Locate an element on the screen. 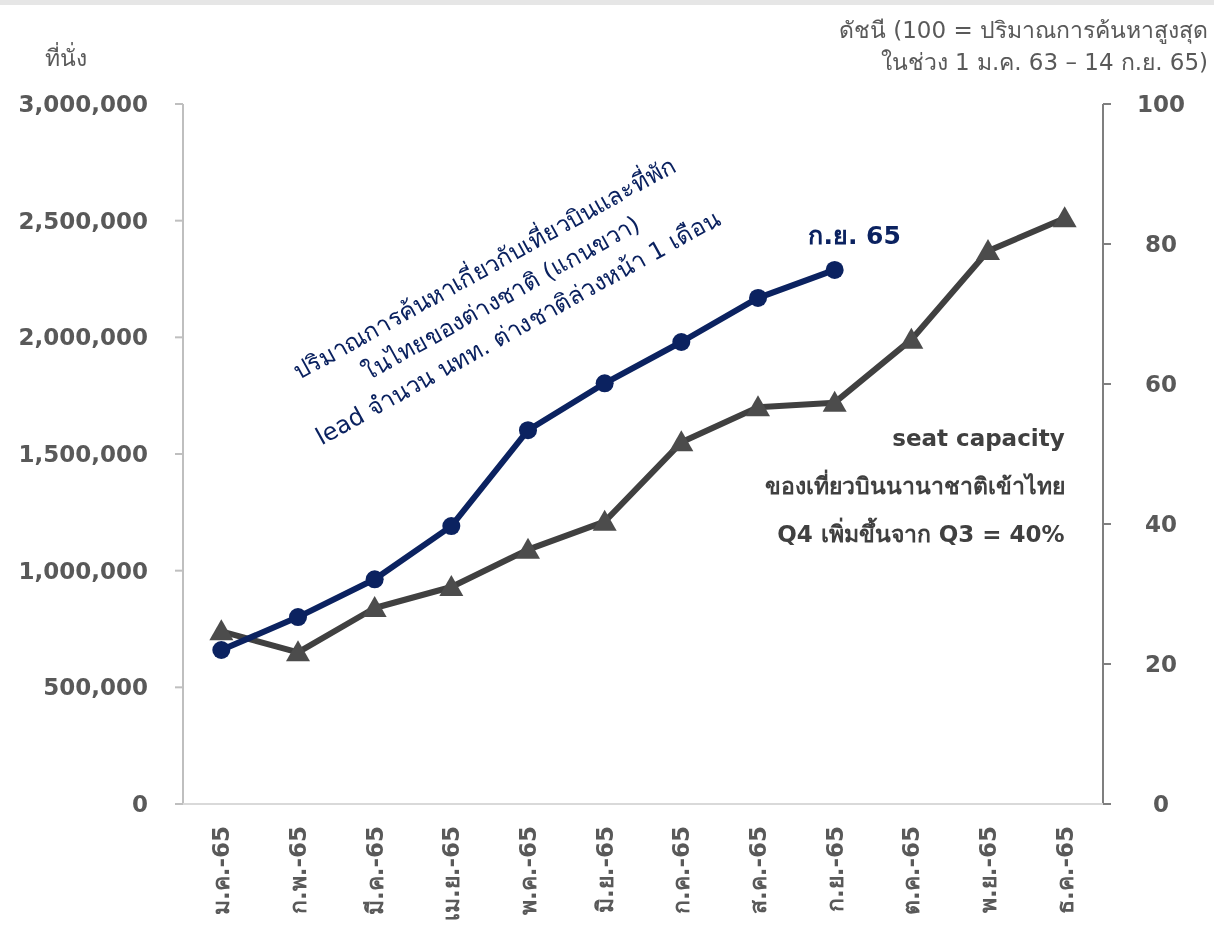 This screenshot has width=1214, height=925. x-tick-label: ม.ค.-65 is located at coordinates (221, 871).